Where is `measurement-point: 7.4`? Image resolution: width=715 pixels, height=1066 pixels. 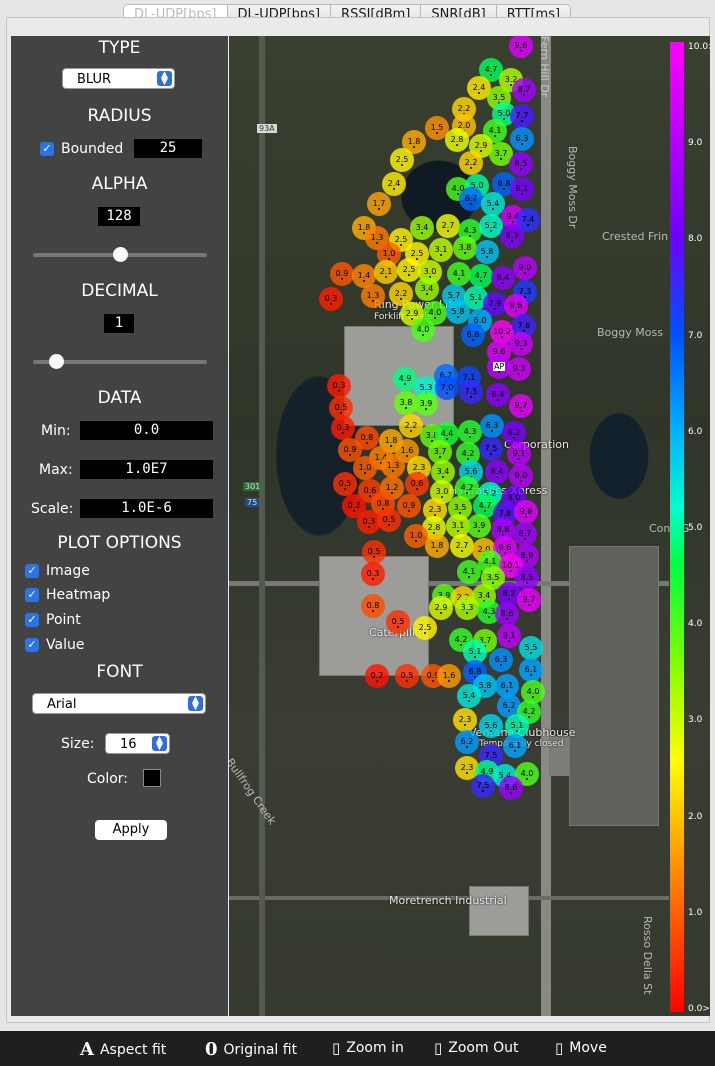 measurement-point: 7.4 is located at coordinates (528, 220).